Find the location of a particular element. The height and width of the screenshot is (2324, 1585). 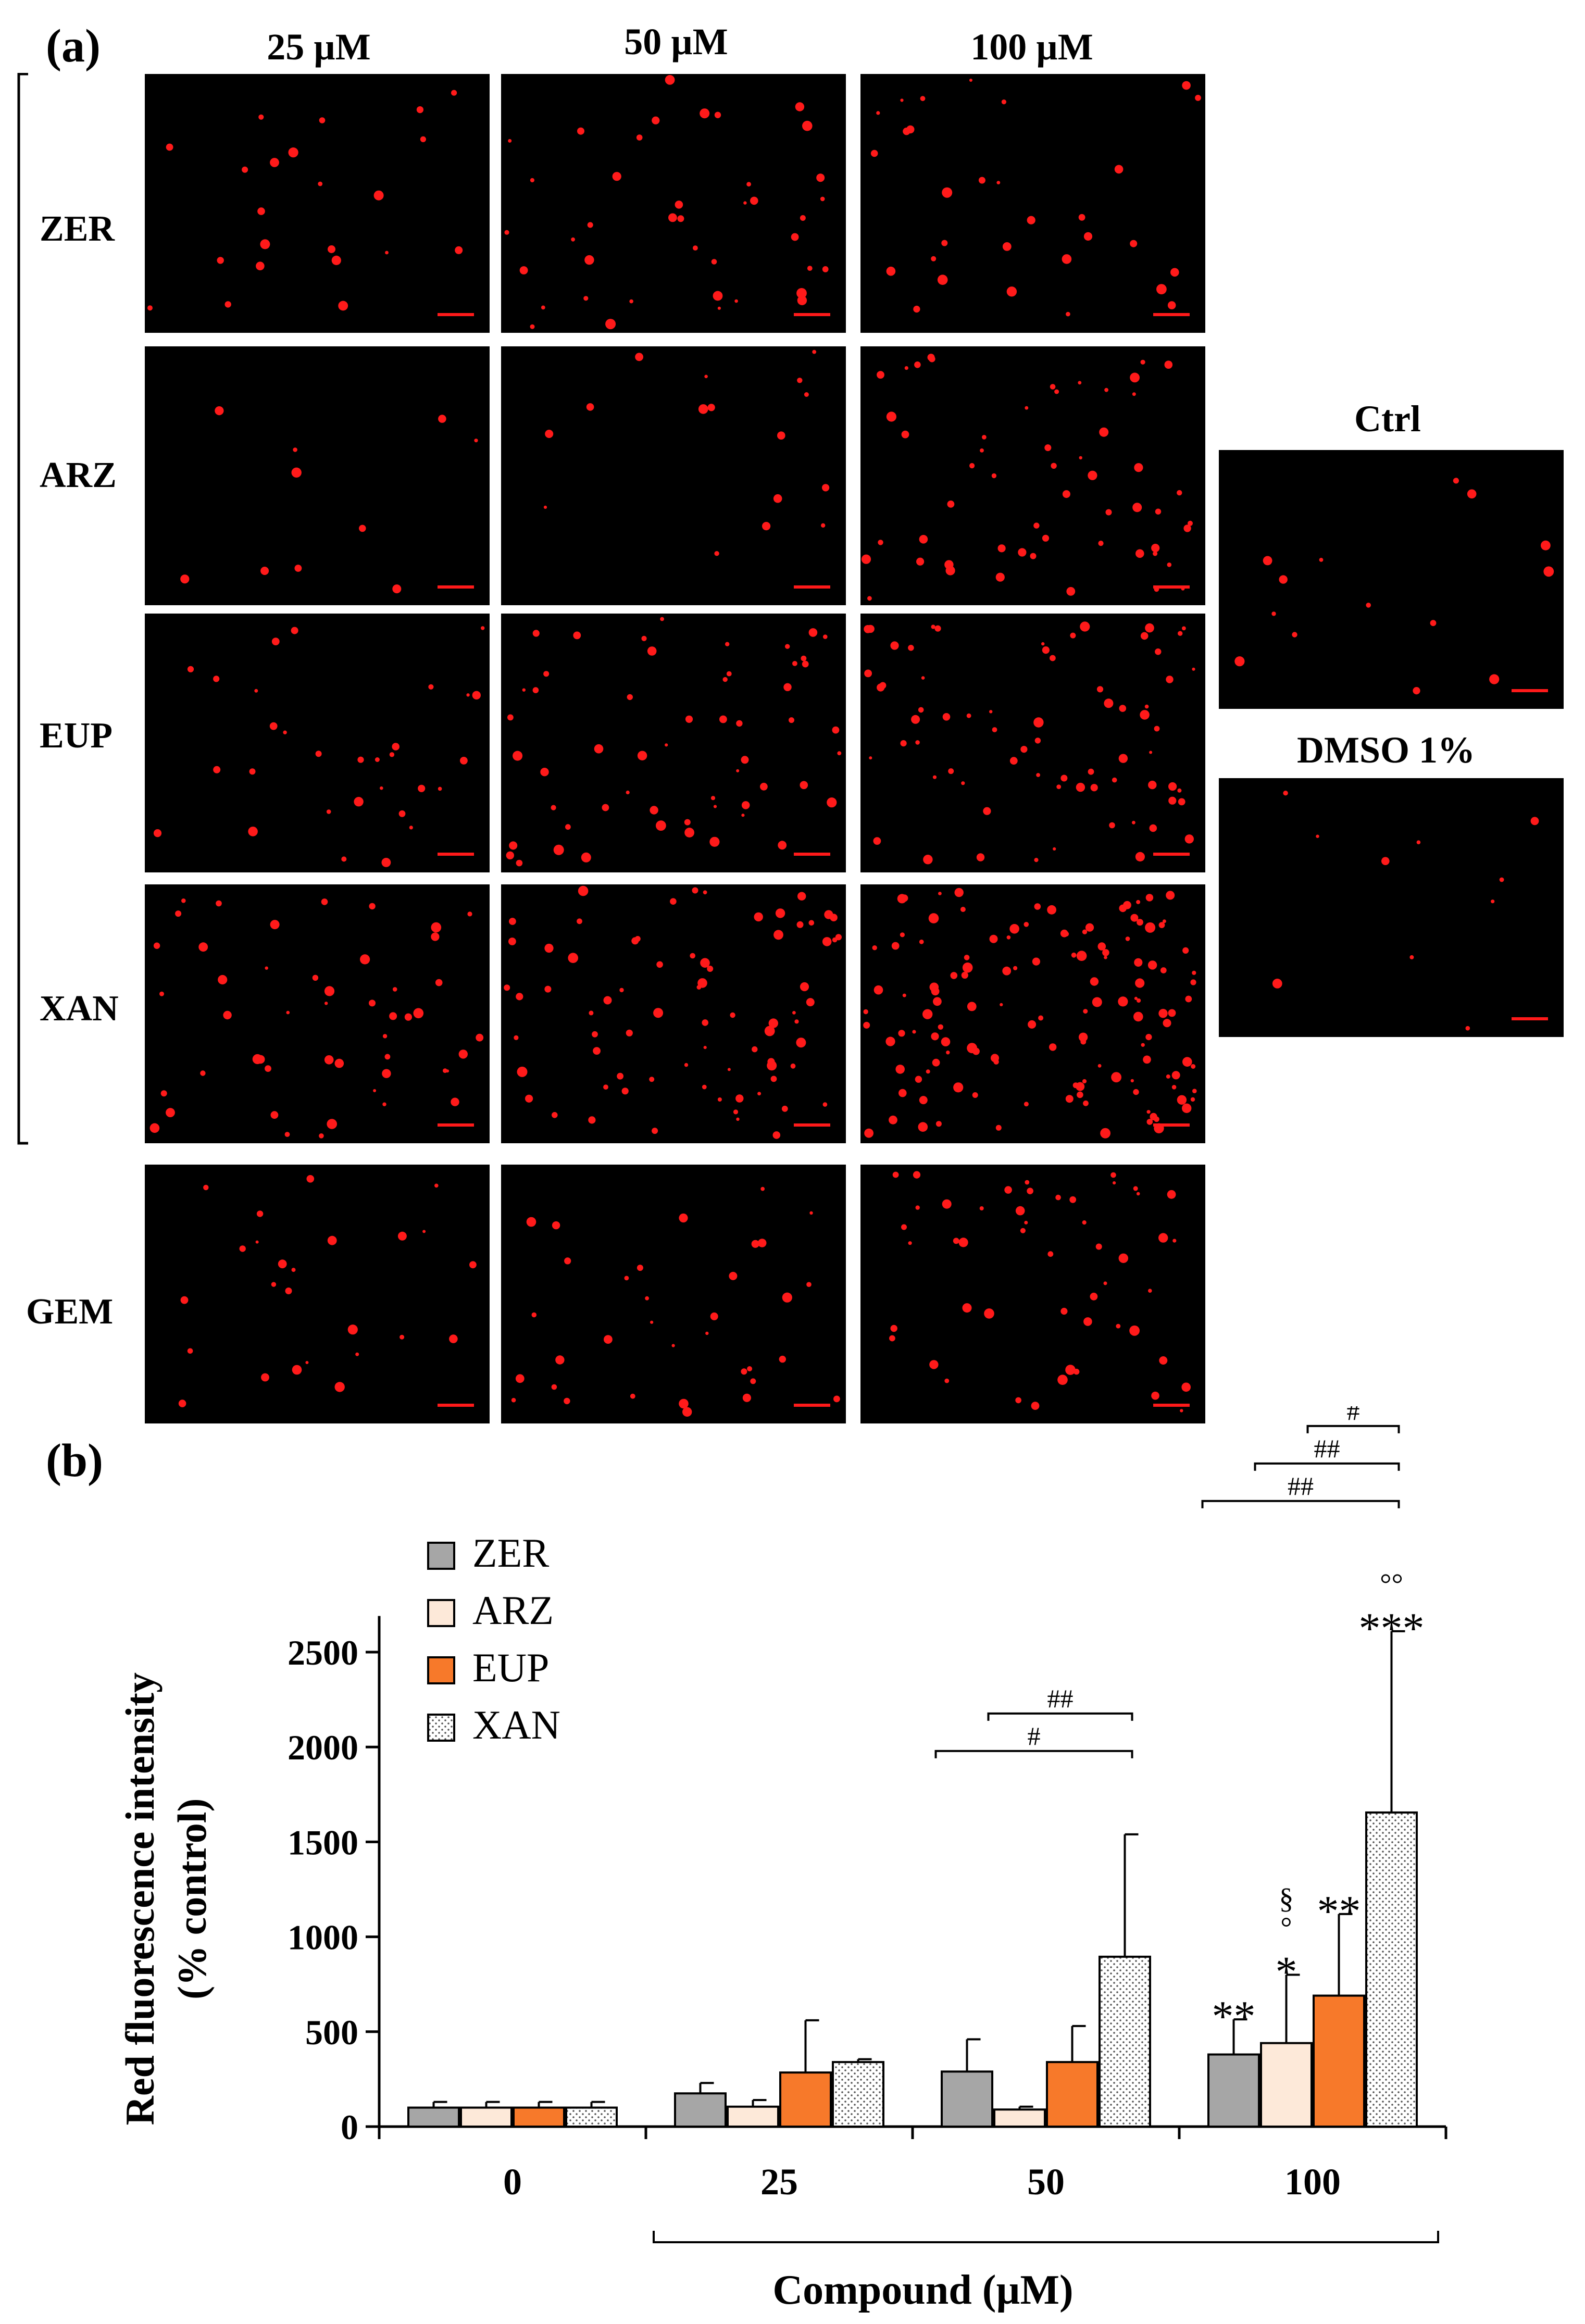

x-tick-label: 0 is located at coordinates (512, 2182).